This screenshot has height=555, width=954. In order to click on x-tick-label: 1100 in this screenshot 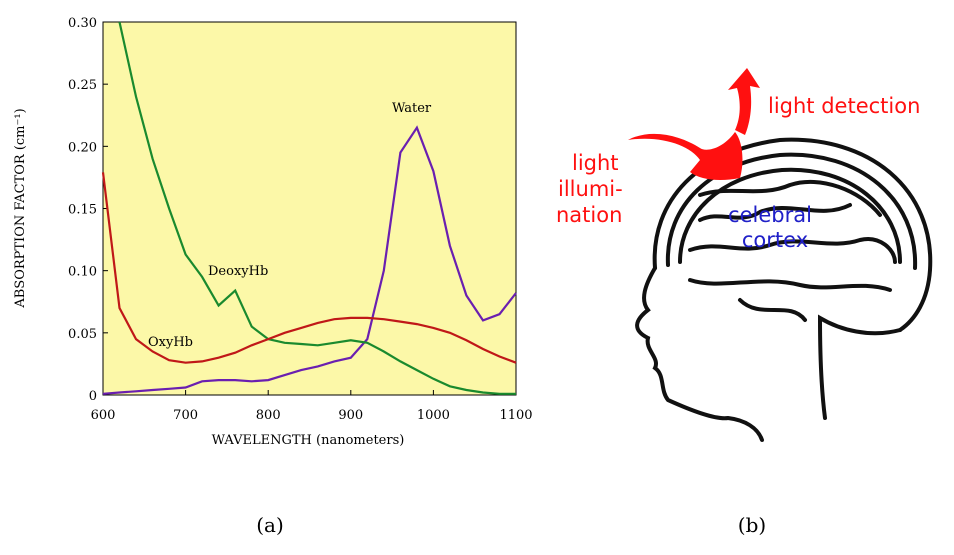, I will do `click(515, 415)`.